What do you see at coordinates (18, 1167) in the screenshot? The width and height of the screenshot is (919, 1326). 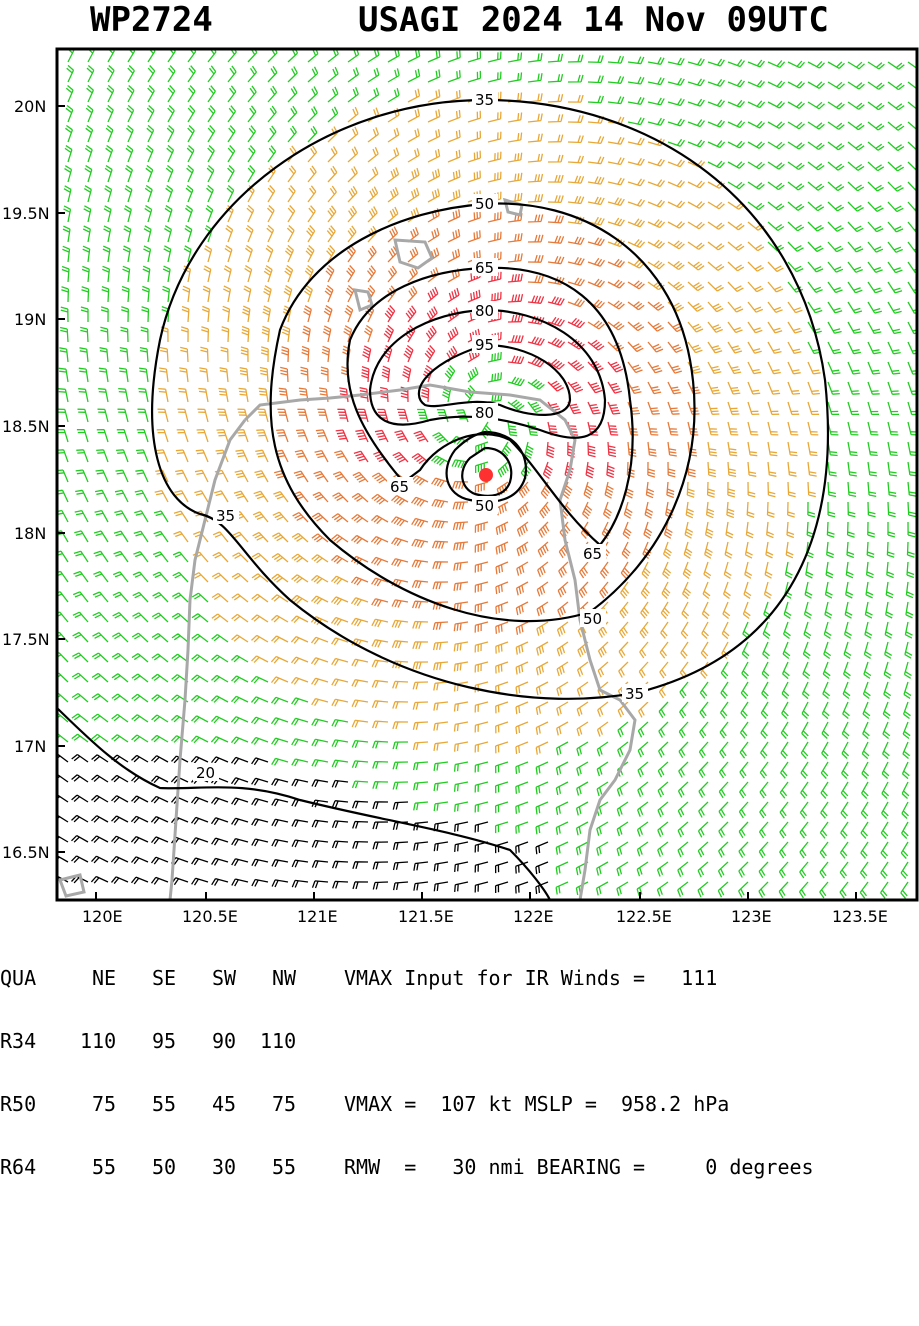 I see `table-cell: R64` at bounding box center [18, 1167].